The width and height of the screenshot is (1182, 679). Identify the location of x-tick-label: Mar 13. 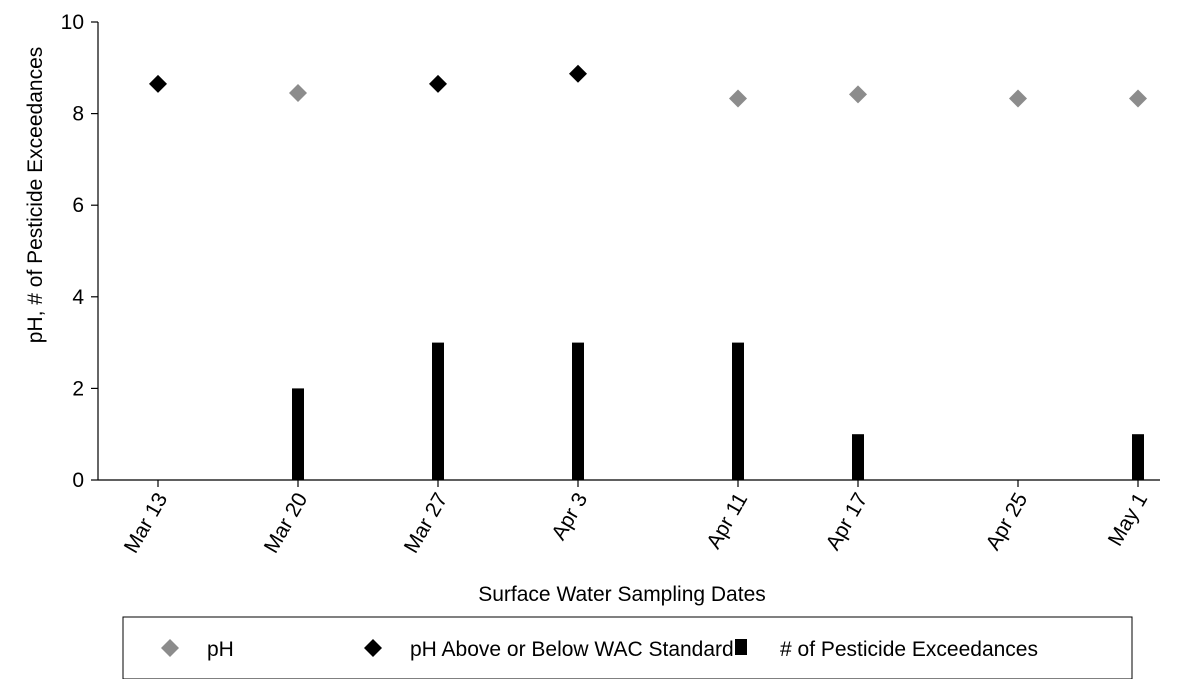
(146, 523).